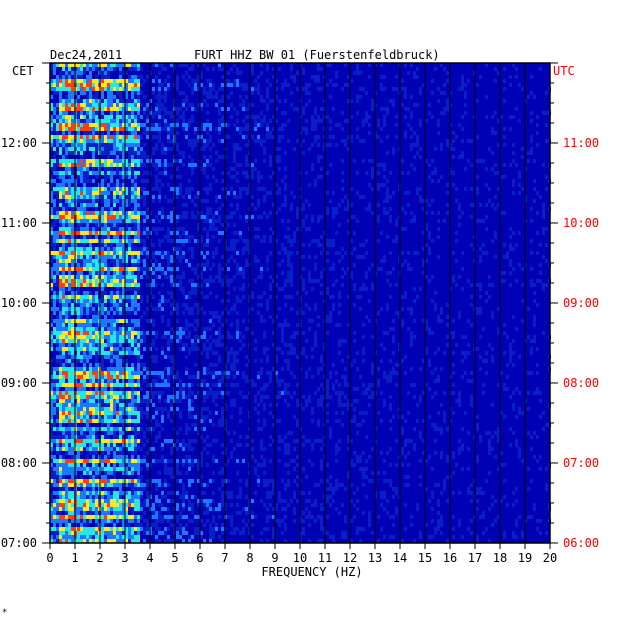  Describe the element at coordinates (23, 71) in the screenshot. I see `cet-label: CET` at that location.